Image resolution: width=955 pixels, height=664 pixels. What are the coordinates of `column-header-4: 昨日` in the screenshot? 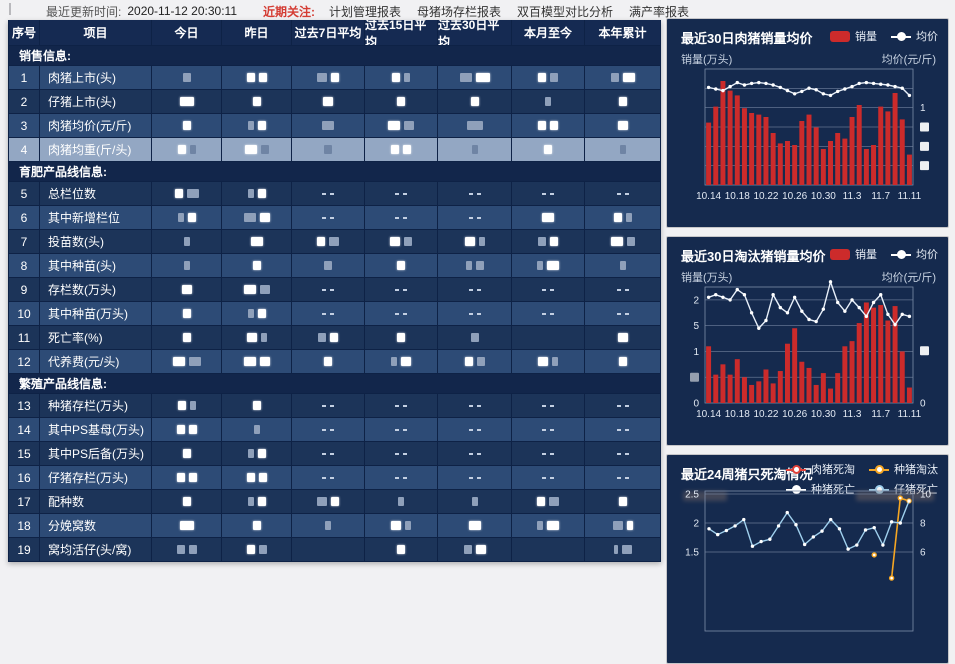 It's located at (257, 33).